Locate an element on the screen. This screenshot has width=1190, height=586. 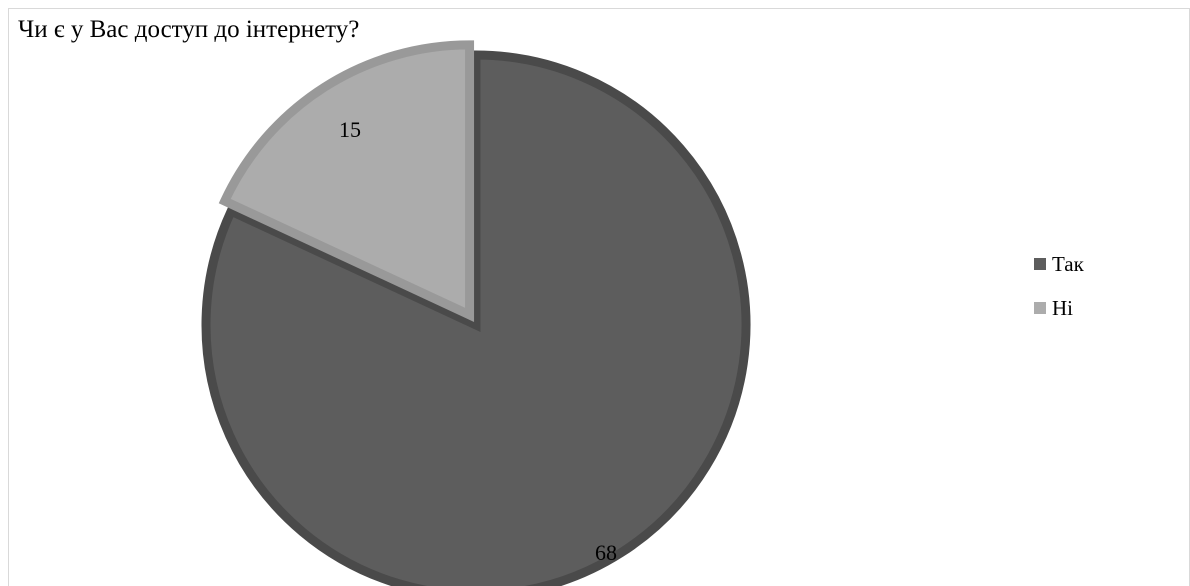
legend-swatch-tak is located at coordinates (1040, 264).